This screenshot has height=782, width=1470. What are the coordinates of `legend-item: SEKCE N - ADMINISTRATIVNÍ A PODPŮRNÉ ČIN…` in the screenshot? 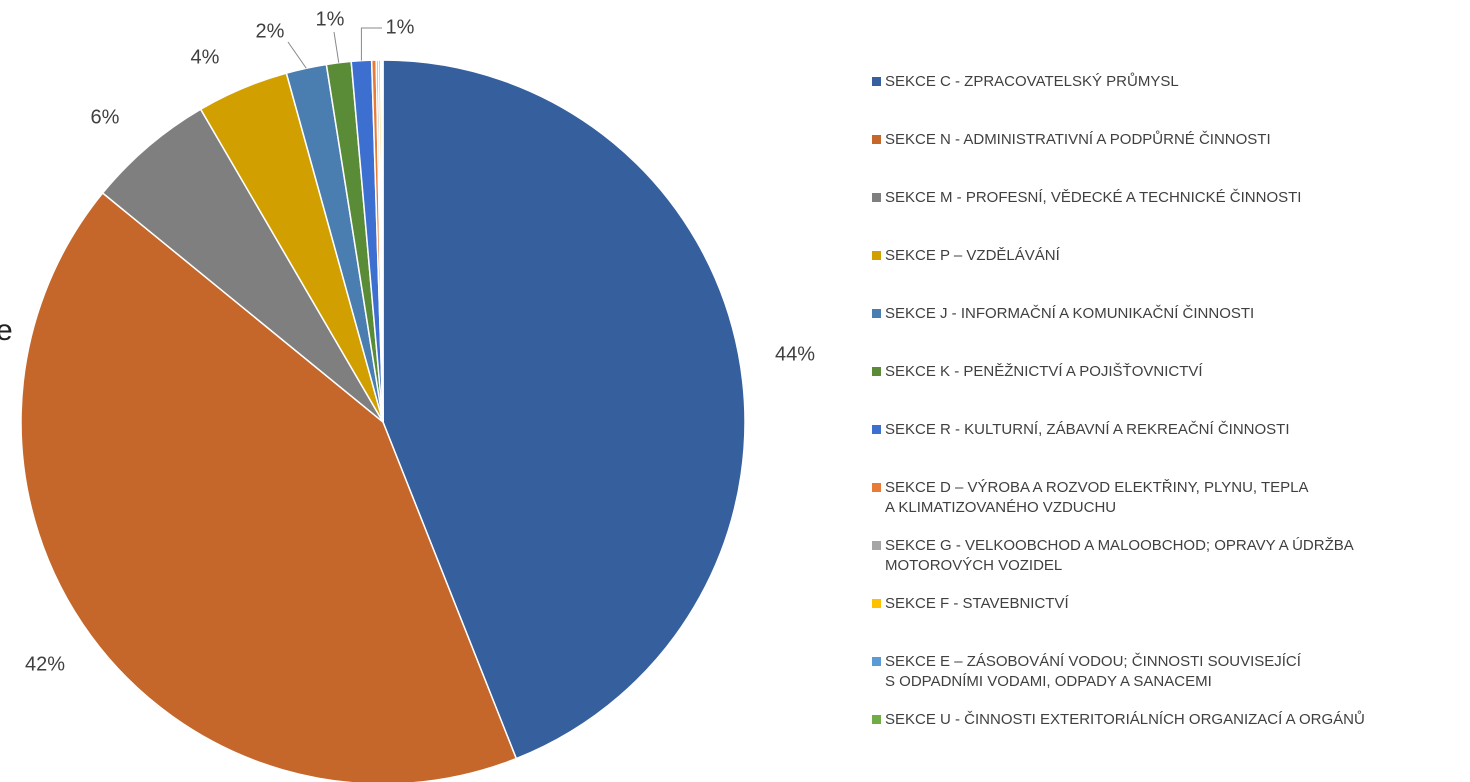 It's located at (1171, 140).